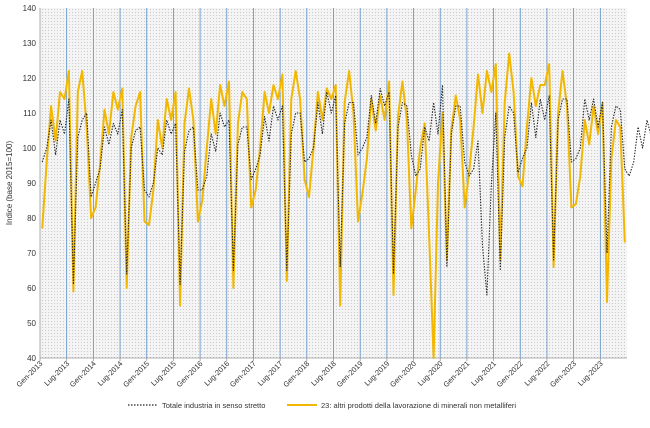 This screenshot has height=428, width=650. What do you see at coordinates (296, 374) in the screenshot?
I see `x-tick-label: Gen-2018` at bounding box center [296, 374].